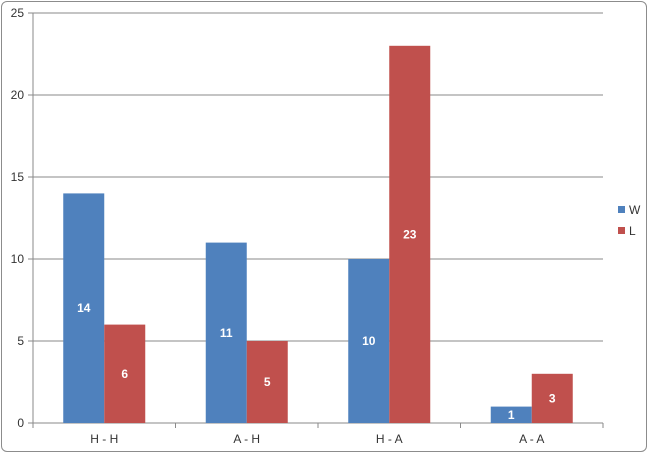 This screenshot has height=455, width=650. I want to click on data-label: 1, so click(511, 415).